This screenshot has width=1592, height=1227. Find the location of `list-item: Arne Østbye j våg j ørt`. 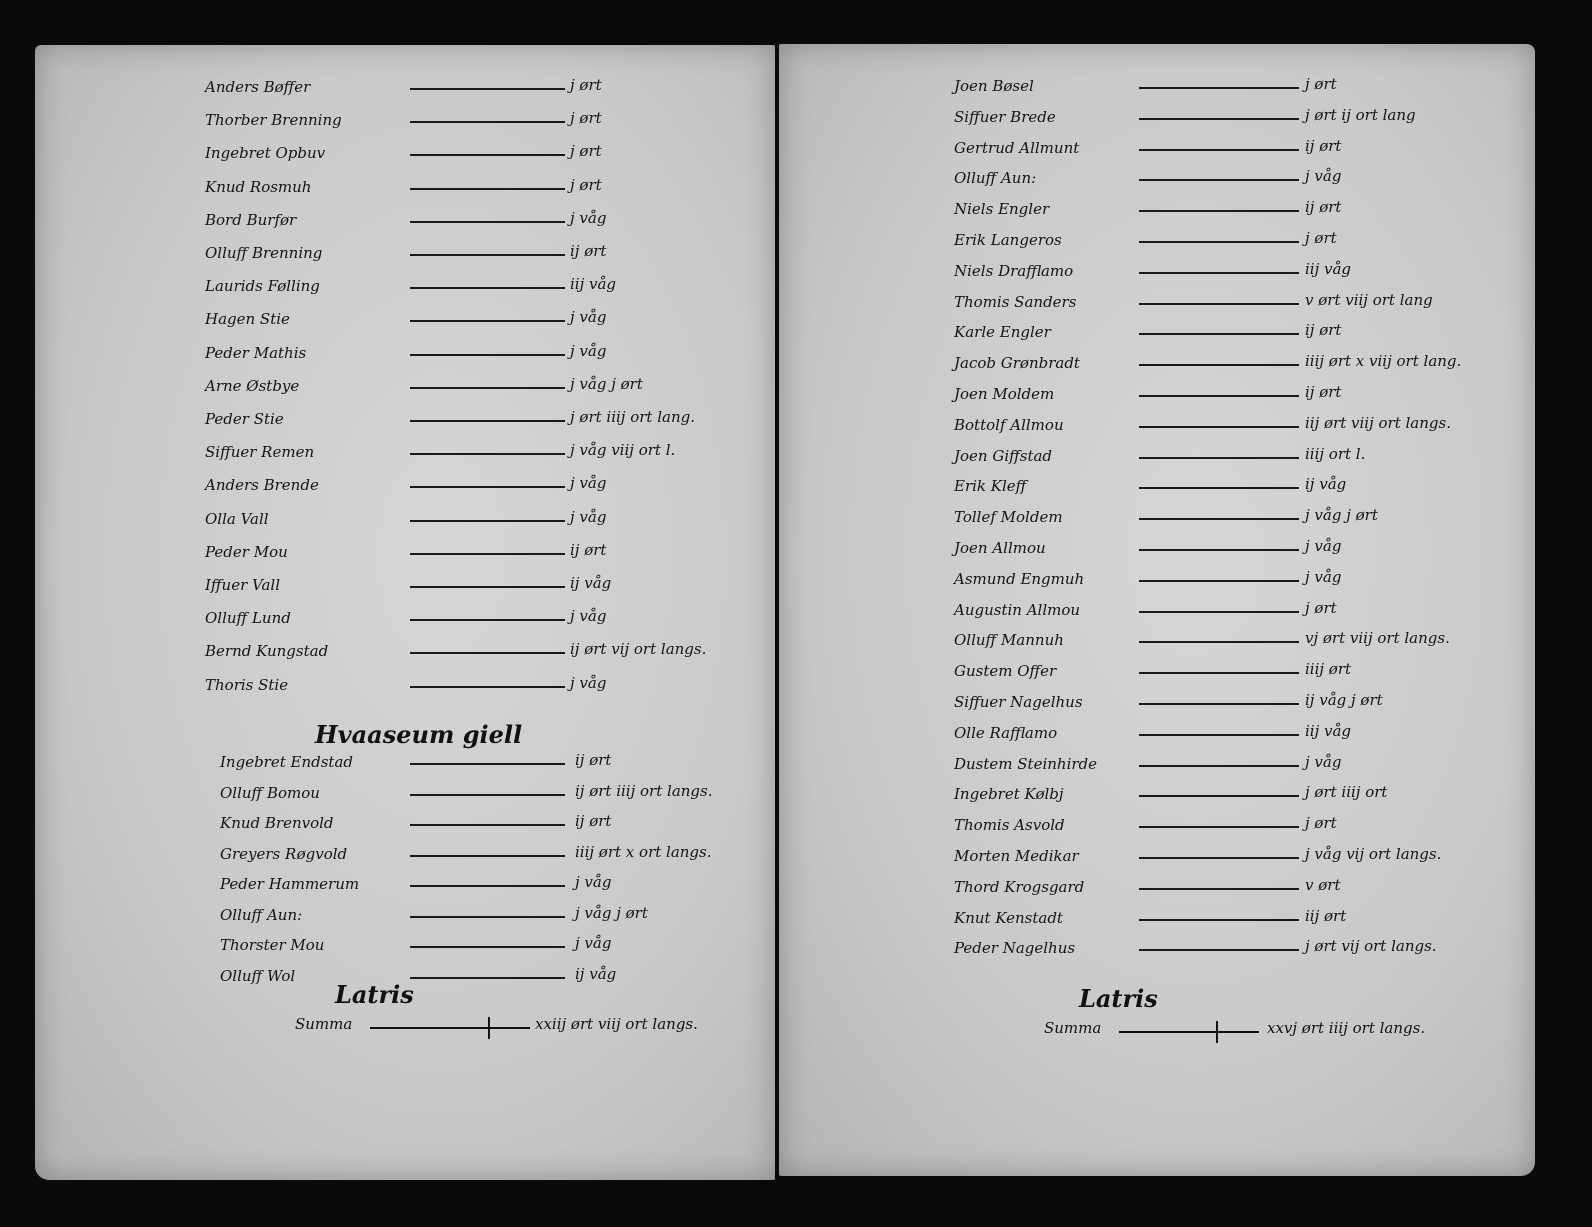

list-item: Arne Østbye j våg j ørt is located at coordinates (385, 382).